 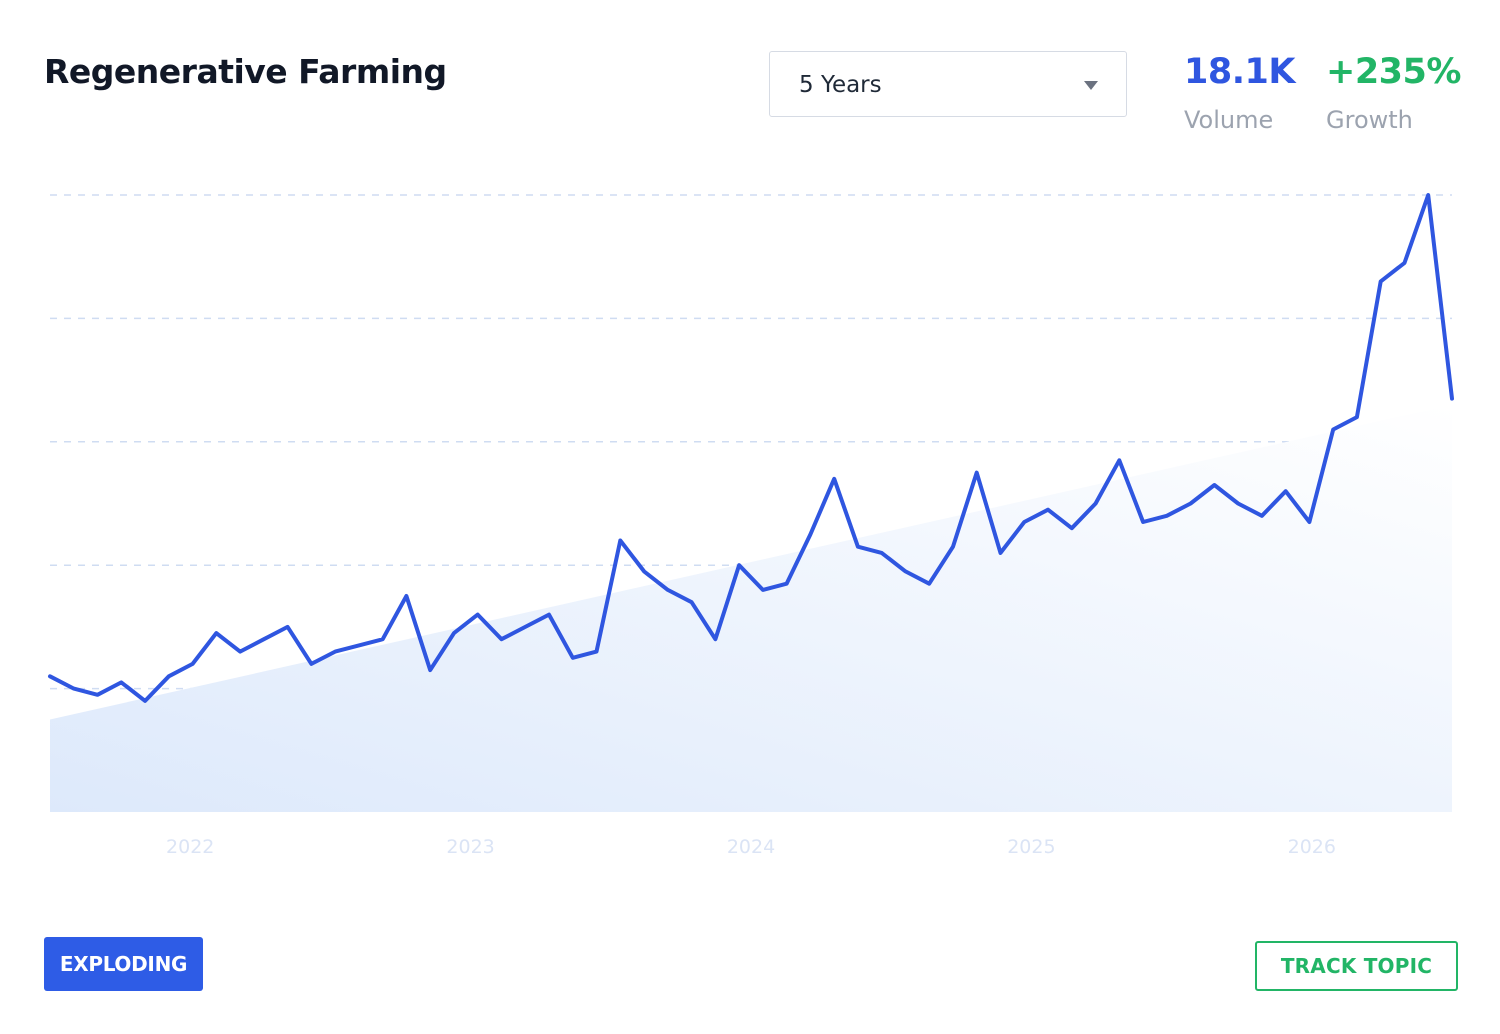 What do you see at coordinates (948, 84) in the screenshot?
I see `timeframe-dropdown: 5 Years` at bounding box center [948, 84].